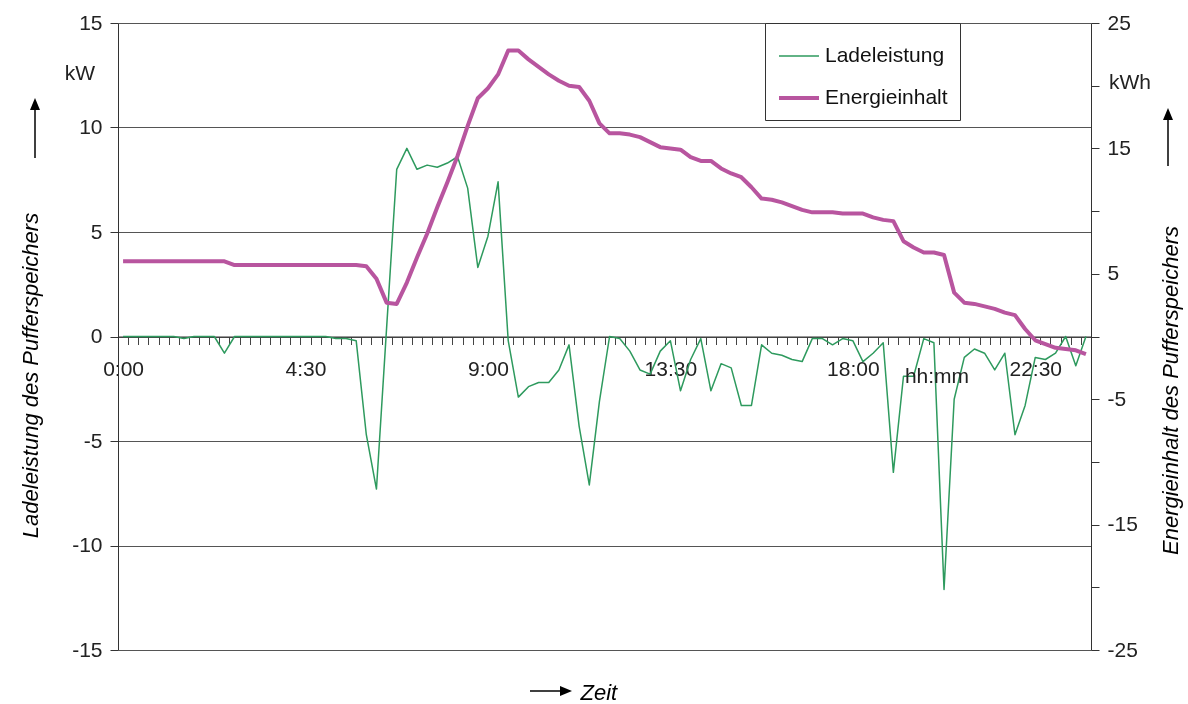 The width and height of the screenshot is (1188, 704). What do you see at coordinates (1122, 524) in the screenshot?
I see `y2-tick-label: -15` at bounding box center [1122, 524].